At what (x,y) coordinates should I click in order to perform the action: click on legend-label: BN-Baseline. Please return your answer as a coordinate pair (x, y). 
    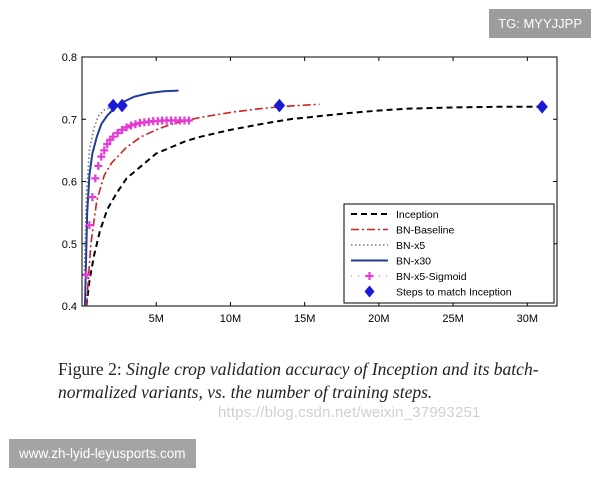
    Looking at the image, I should click on (425, 231).